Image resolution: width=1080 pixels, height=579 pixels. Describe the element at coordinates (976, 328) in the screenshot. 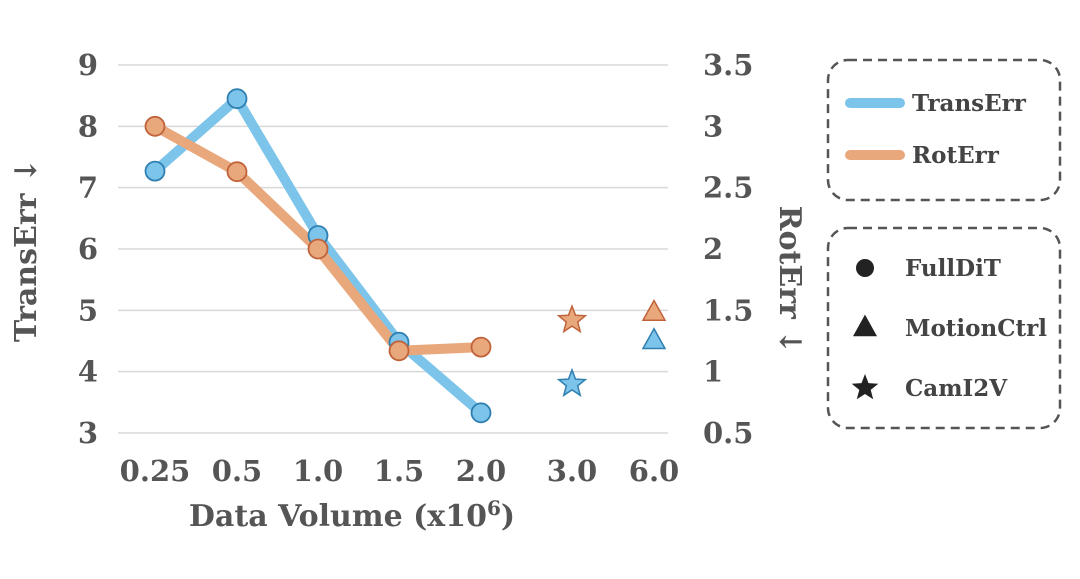

I see `legend-label-motionctrl: MotionCtrl` at that location.